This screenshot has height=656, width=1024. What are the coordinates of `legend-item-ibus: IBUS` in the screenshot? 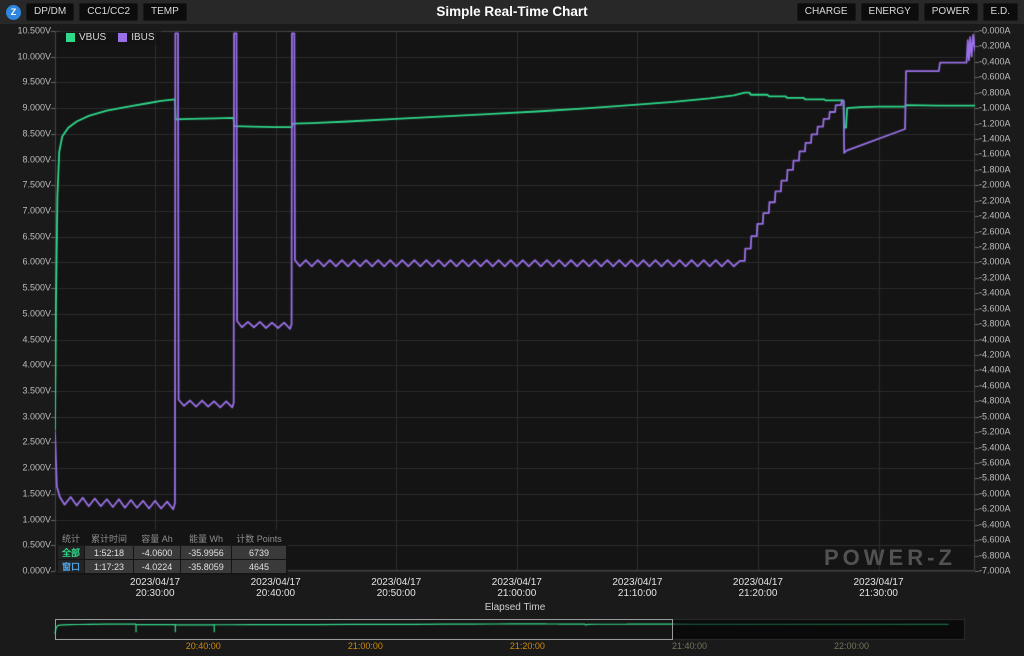 It's located at (136, 37).